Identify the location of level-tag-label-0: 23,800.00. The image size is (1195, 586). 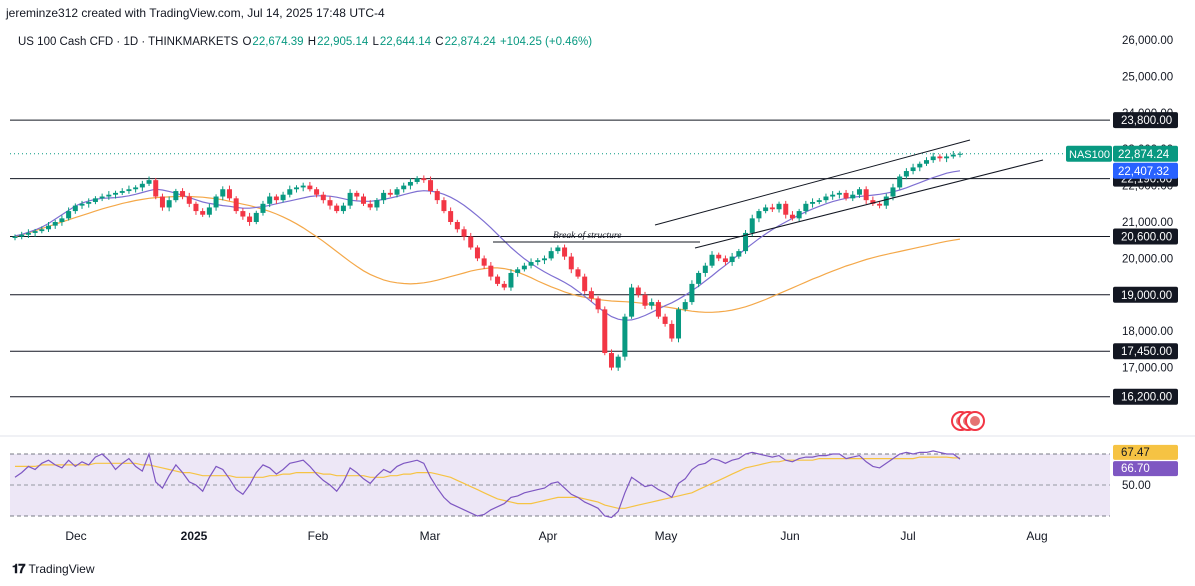
(1146, 121).